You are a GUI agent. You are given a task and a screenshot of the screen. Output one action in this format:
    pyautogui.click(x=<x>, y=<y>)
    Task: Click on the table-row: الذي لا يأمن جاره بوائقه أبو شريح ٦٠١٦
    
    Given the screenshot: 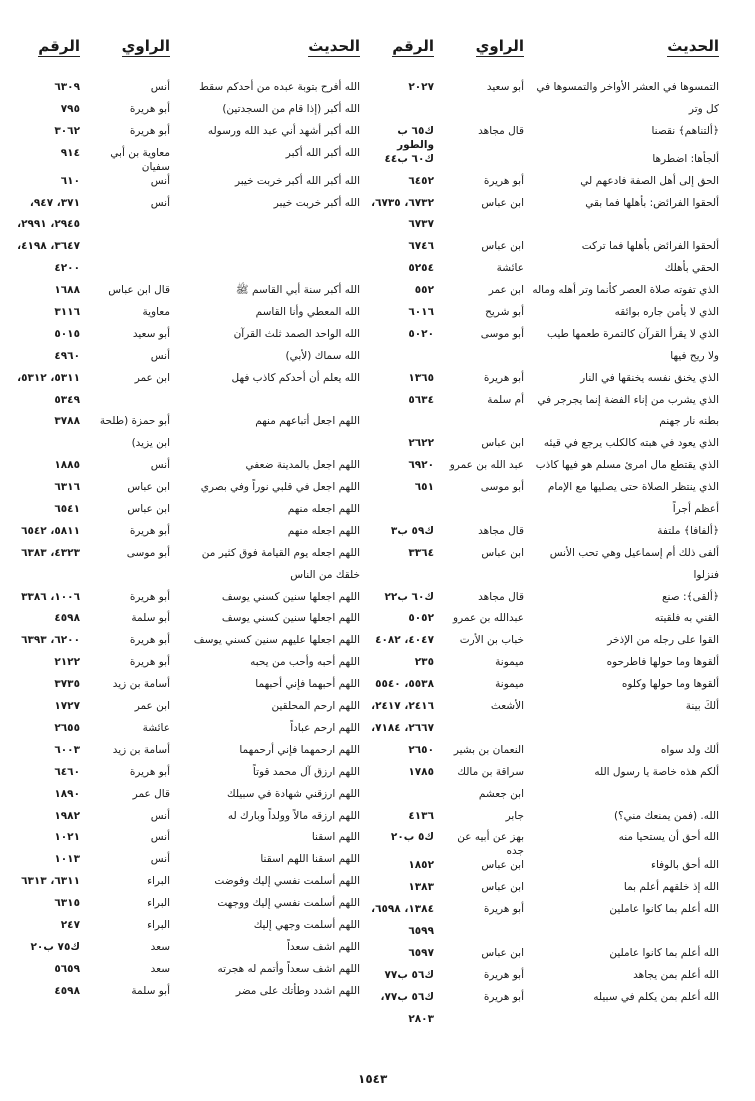 What is the action you would take?
    pyautogui.click(x=541, y=316)
    